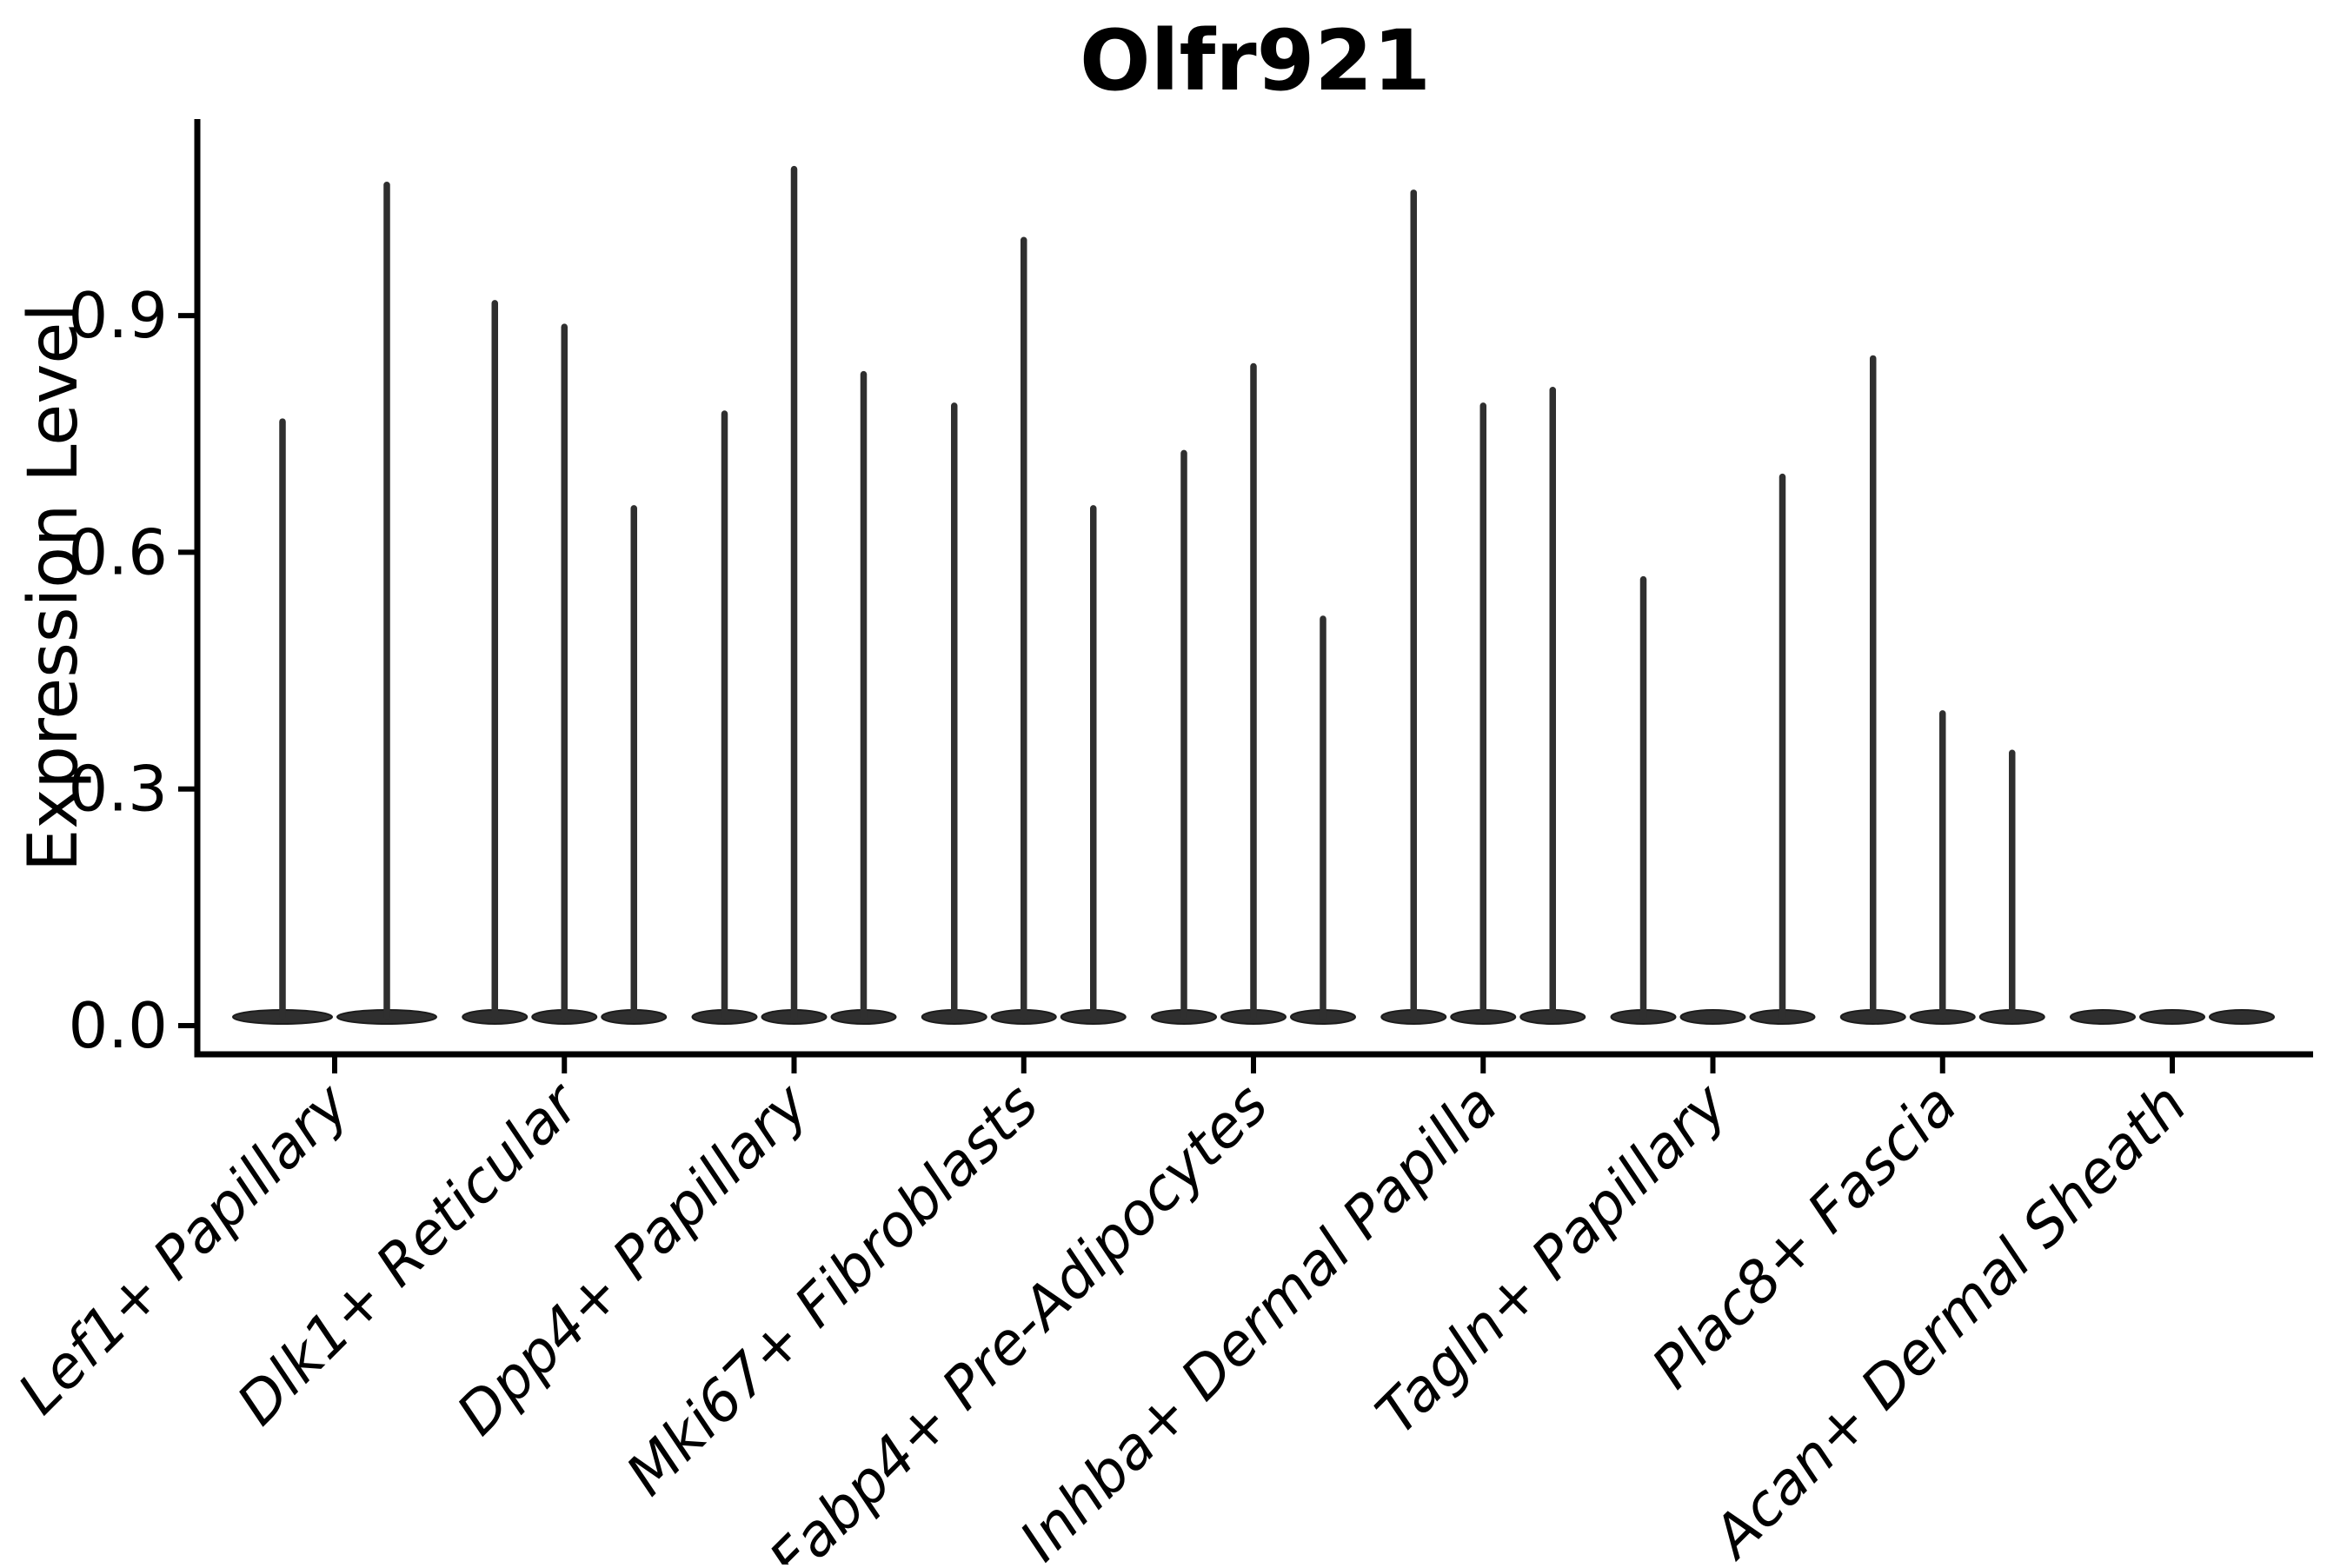  I want to click on x-tick-label: Acan+ Dermal Sheath, so click(1948, 1318).